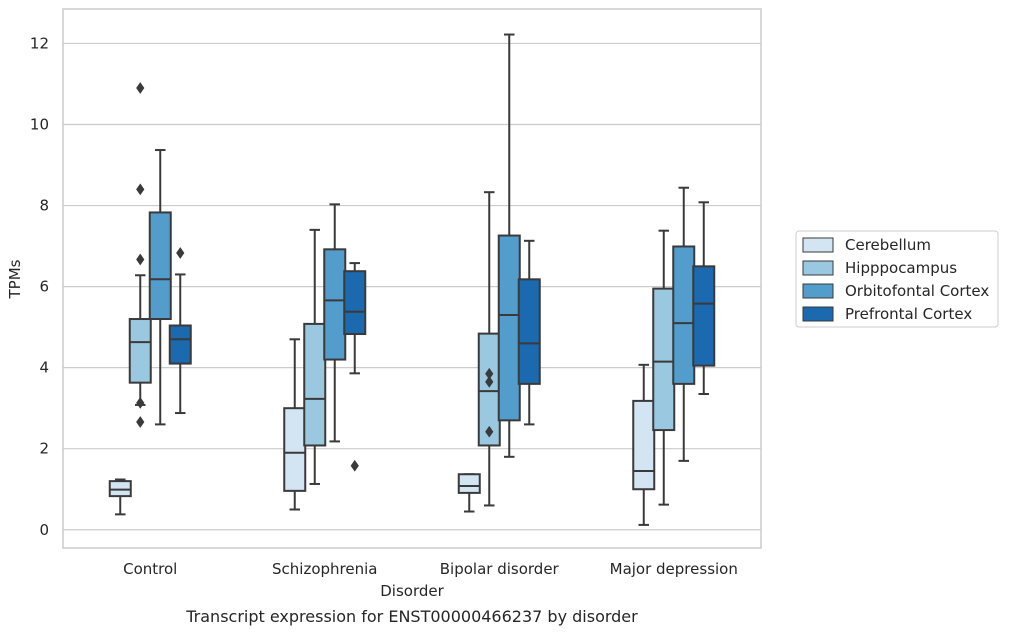 The height and width of the screenshot is (638, 1009). Describe the element at coordinates (44, 287) in the screenshot. I see `y-tick-label: 6` at that location.